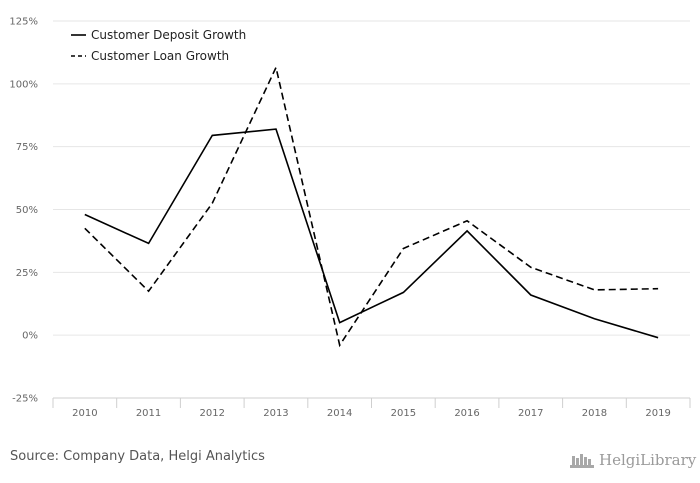 The image size is (700, 483). I want to click on y-tick-label: 100%, so click(23, 84).